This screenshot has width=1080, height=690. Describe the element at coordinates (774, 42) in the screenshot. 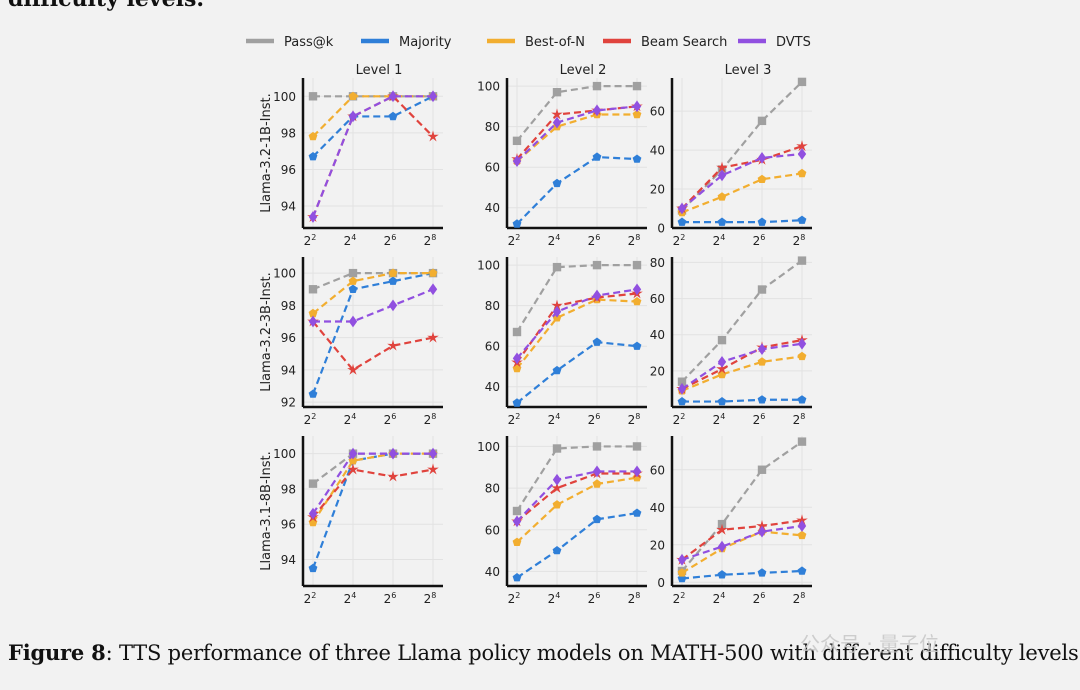

I see `legend-item-dvts: DVTS` at that location.